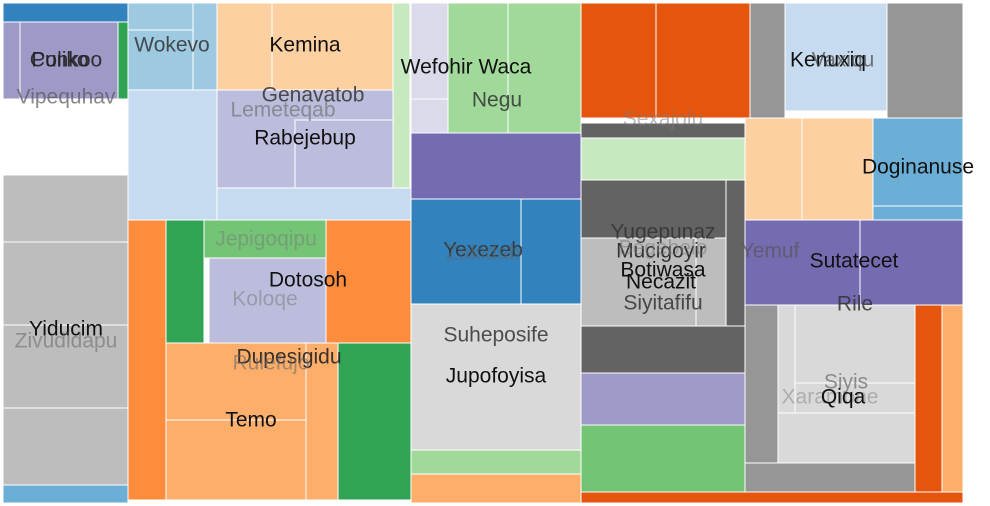 Image resolution: width=990 pixels, height=506 pixels. I want to click on label-lemeteqab: Lemeteqab, so click(282, 110).